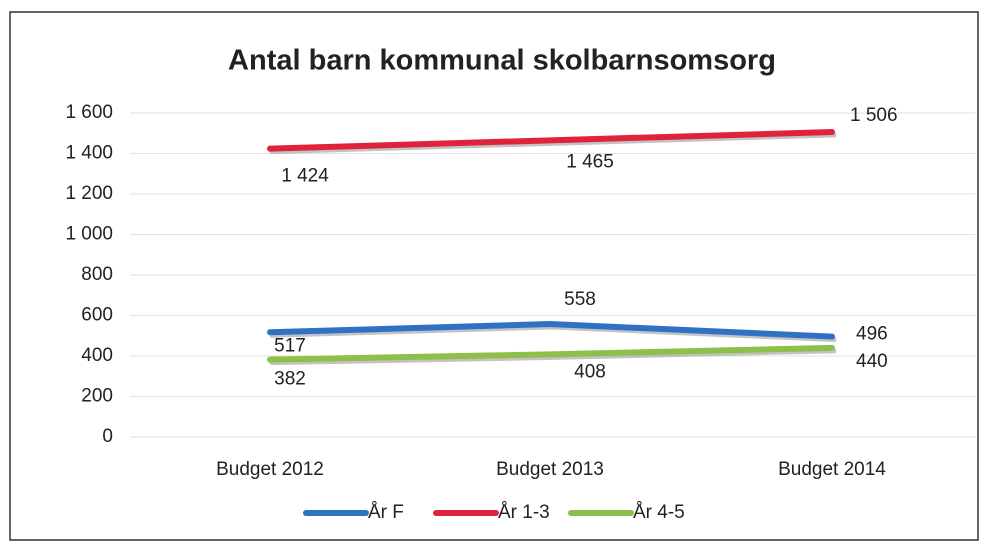 This screenshot has width=988, height=550. Describe the element at coordinates (97, 274) in the screenshot. I see `y-tick-label: 800` at that location.